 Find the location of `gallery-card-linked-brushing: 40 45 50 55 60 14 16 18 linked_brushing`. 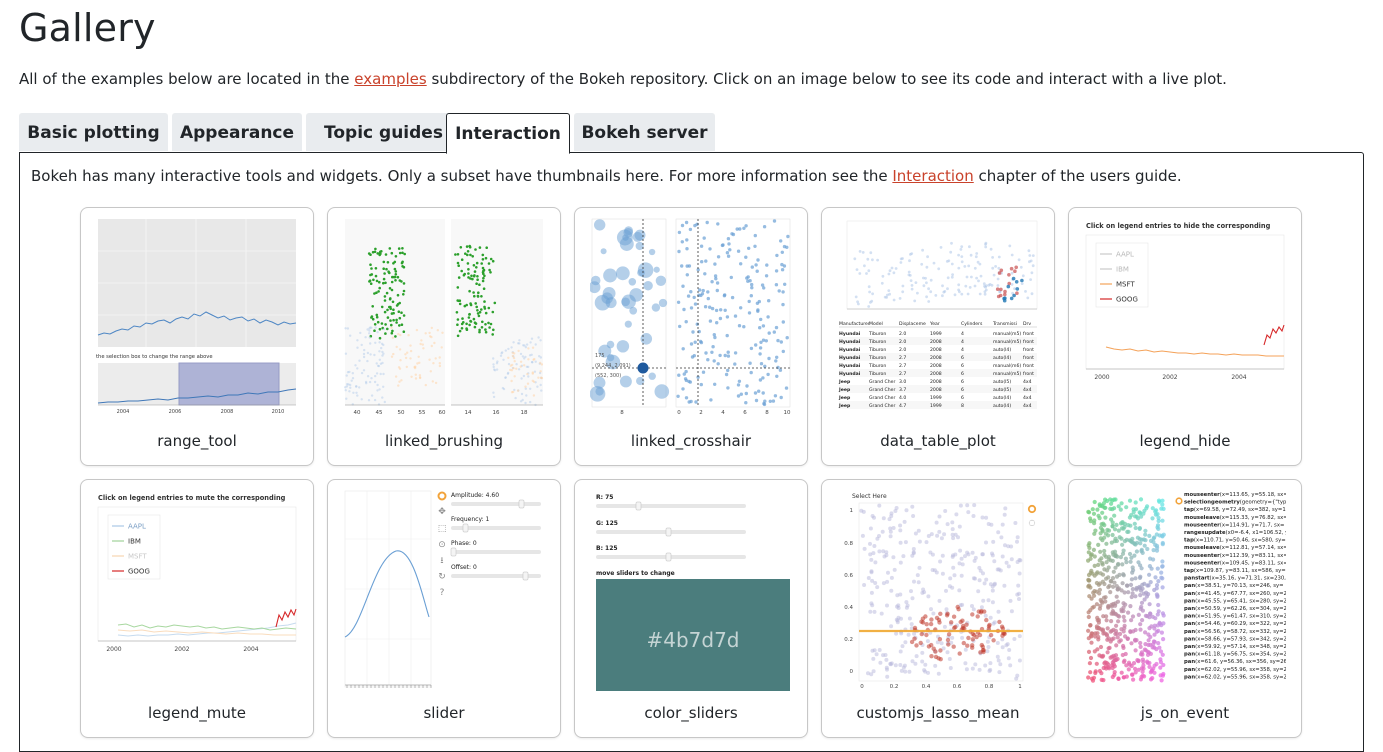

gallery-card-linked-brushing: 40 45 50 55 60 14 16 18 linked_brushing is located at coordinates (444, 336).